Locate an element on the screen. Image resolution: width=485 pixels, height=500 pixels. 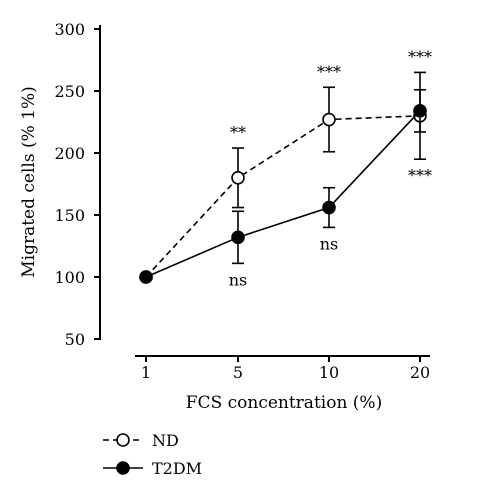
x-tick-label: 10 is located at coordinates (329, 372).